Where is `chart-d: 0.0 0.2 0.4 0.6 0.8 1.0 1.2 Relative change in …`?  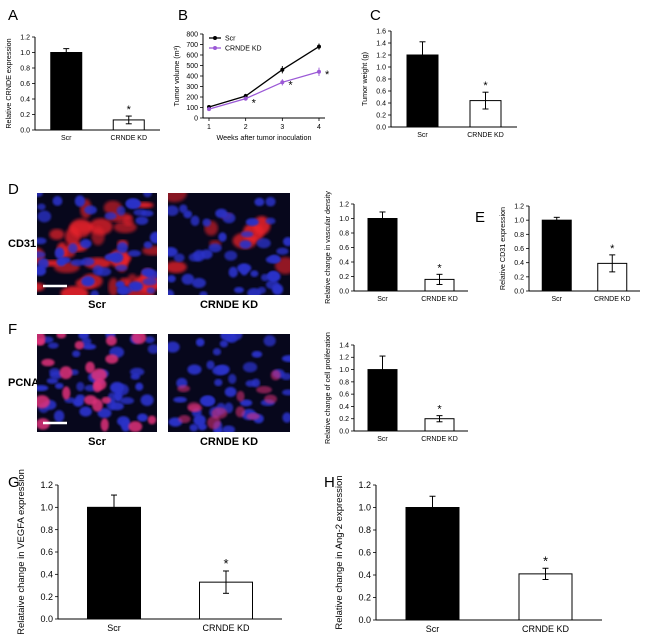
chart-d: 0.0 0.2 0.4 0.6 0.8 1.0 1.2 Relative change in … is located at coordinates (395, 247).